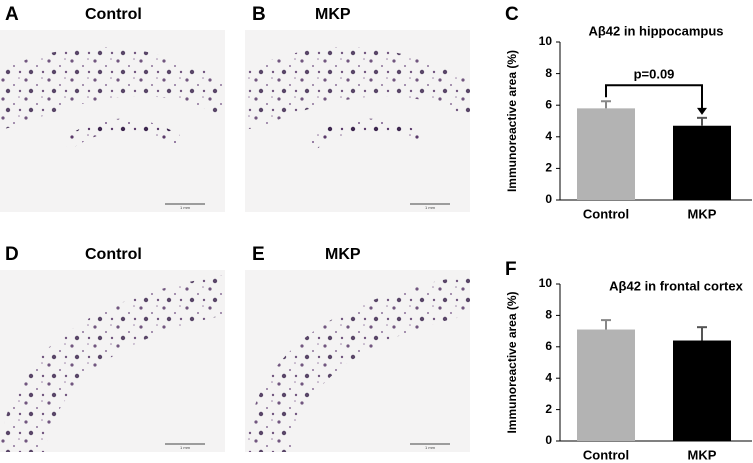 The image size is (753, 463). What do you see at coordinates (654, 74) in the screenshot?
I see `annotation: p=0.09` at bounding box center [654, 74].